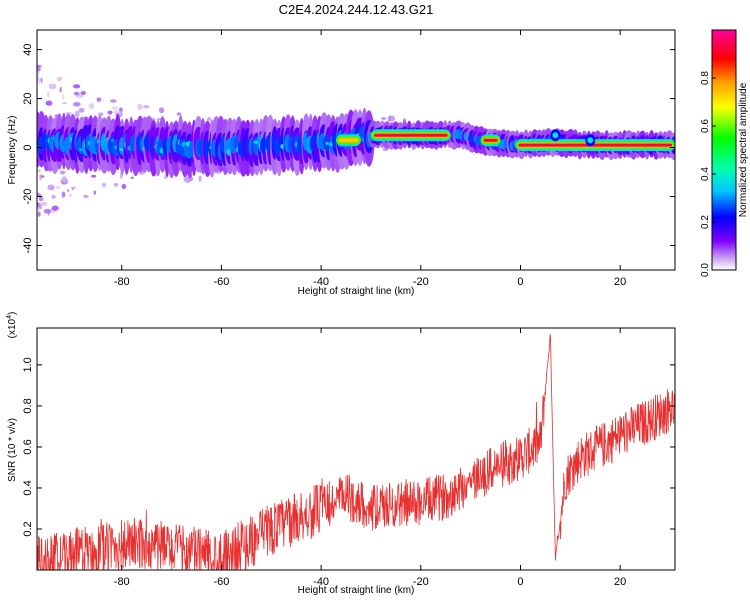 The width and height of the screenshot is (750, 600). What do you see at coordinates (421, 282) in the screenshot?
I see `spectrogram-x-tick-label: -20` at bounding box center [421, 282].